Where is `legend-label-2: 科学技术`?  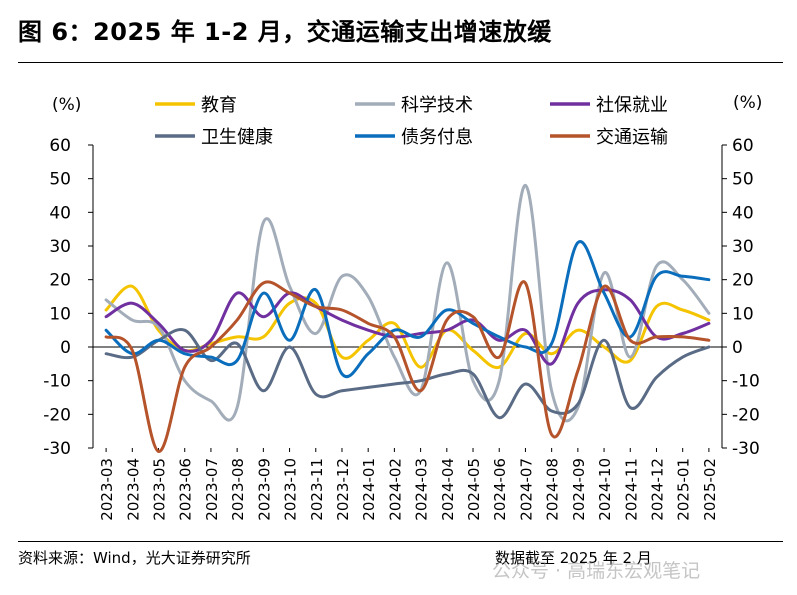 legend-label-2: 科学技术 is located at coordinates (437, 105).